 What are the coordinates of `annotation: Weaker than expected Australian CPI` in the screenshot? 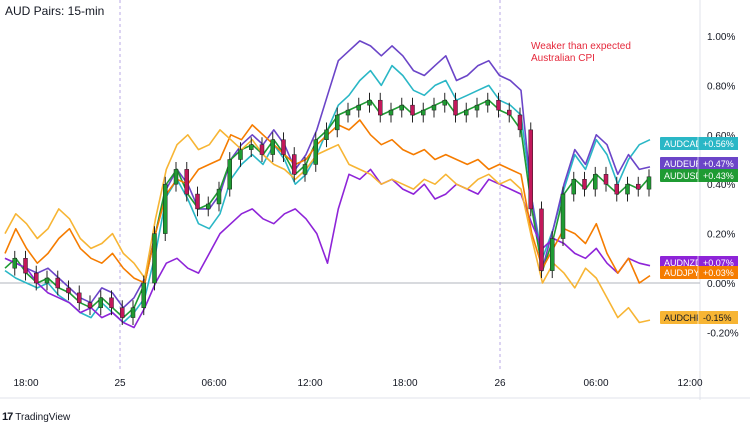 It's located at (581, 53).